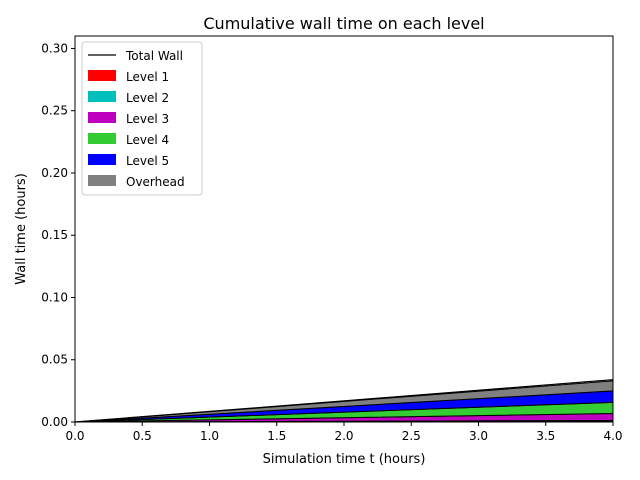 Image resolution: width=640 pixels, height=480 pixels. What do you see at coordinates (54, 422) in the screenshot?
I see `y-tick-label: 0.00` at bounding box center [54, 422].